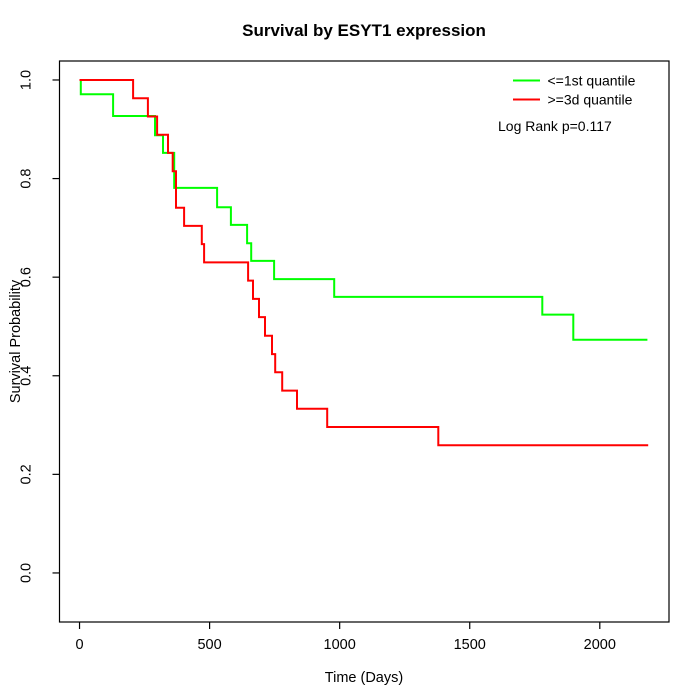 This screenshot has width=700, height=700. Describe the element at coordinates (27, 573) in the screenshot. I see `y-tick-label: 0.0` at that location.